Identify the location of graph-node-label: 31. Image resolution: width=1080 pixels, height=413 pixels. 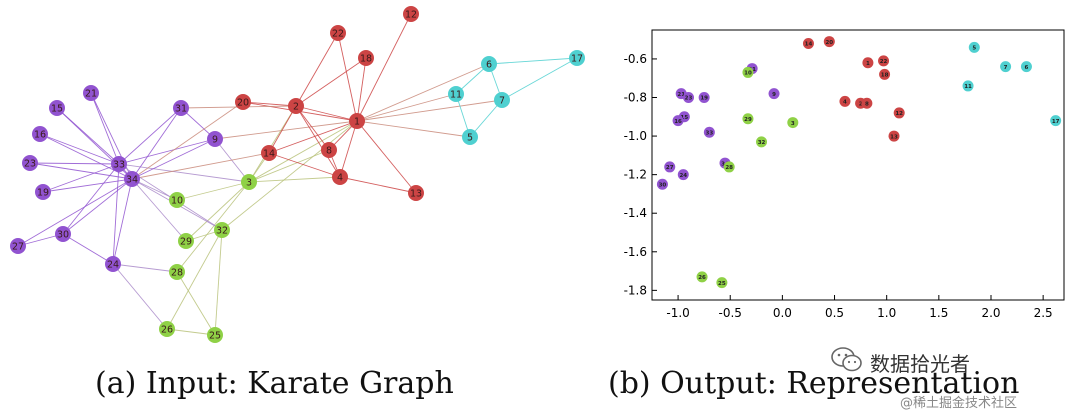
(181, 109).